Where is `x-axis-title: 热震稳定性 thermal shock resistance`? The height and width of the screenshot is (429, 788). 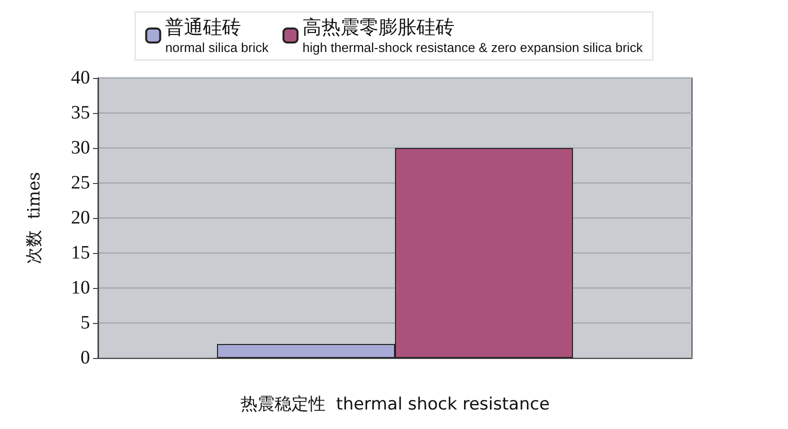
x-axis-title: 热震稳定性 thermal shock resistance is located at coordinates (395, 404).